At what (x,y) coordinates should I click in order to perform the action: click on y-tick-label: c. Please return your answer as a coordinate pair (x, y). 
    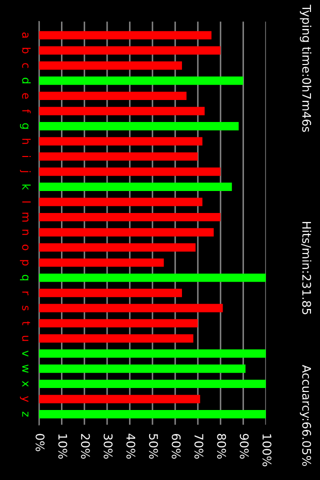
    Looking at the image, I should click on (25, 65).